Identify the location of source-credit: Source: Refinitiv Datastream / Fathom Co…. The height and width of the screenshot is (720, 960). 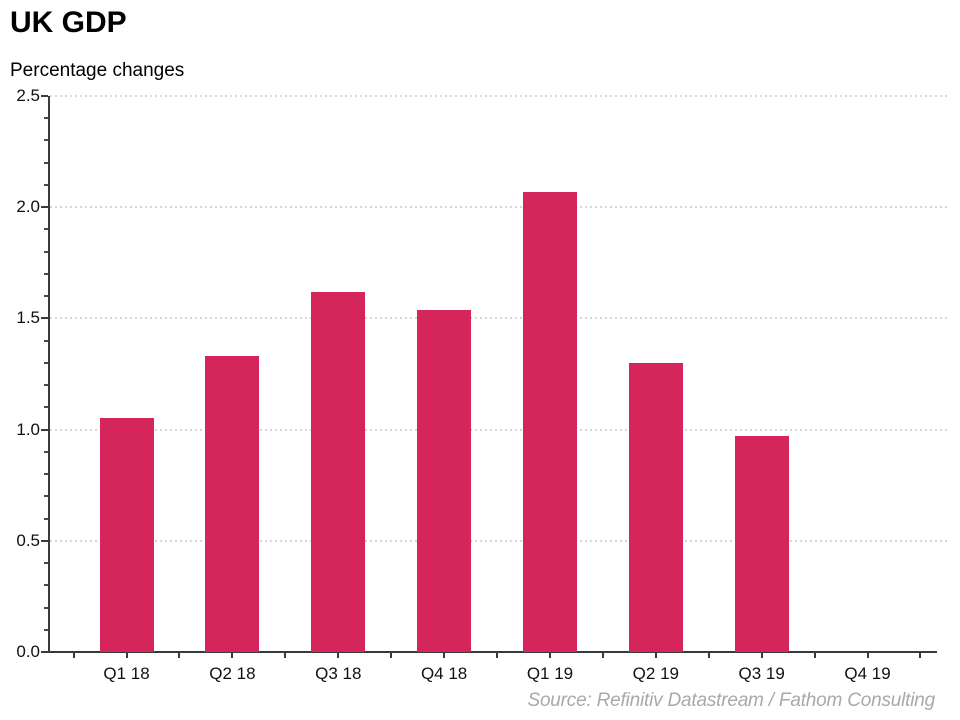
(731, 700).